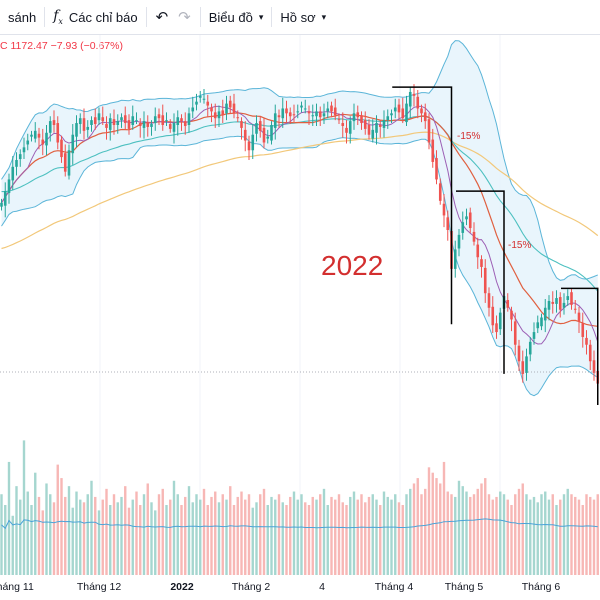 The image size is (600, 600). Describe the element at coordinates (58, 17) in the screenshot. I see `fx-icon: fx` at that location.